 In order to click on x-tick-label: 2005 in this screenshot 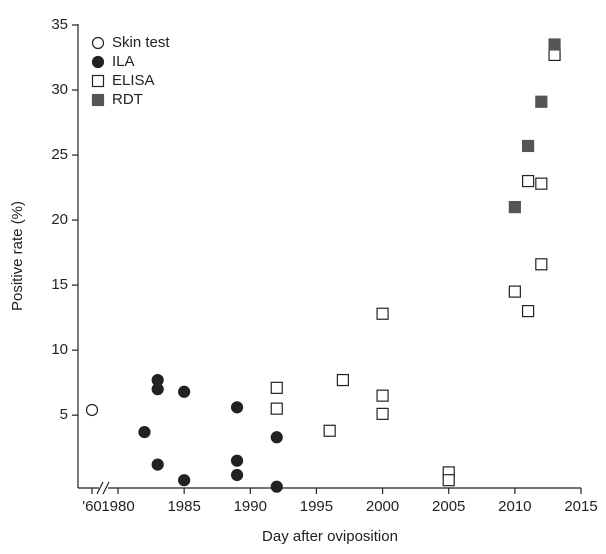, I will do `click(448, 506)`.